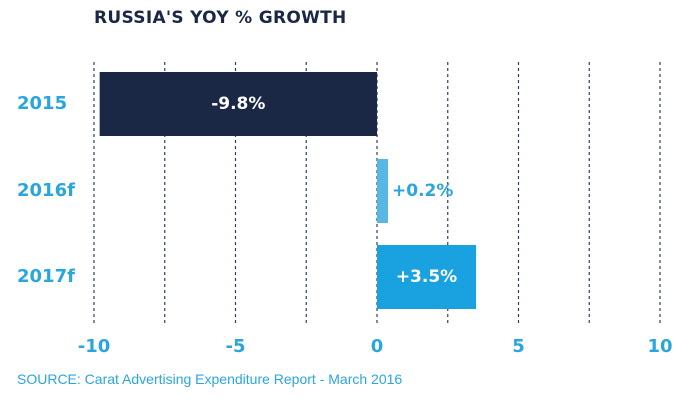 The image size is (700, 400). Describe the element at coordinates (518, 346) in the screenshot. I see `x-tick-label: 5` at that location.